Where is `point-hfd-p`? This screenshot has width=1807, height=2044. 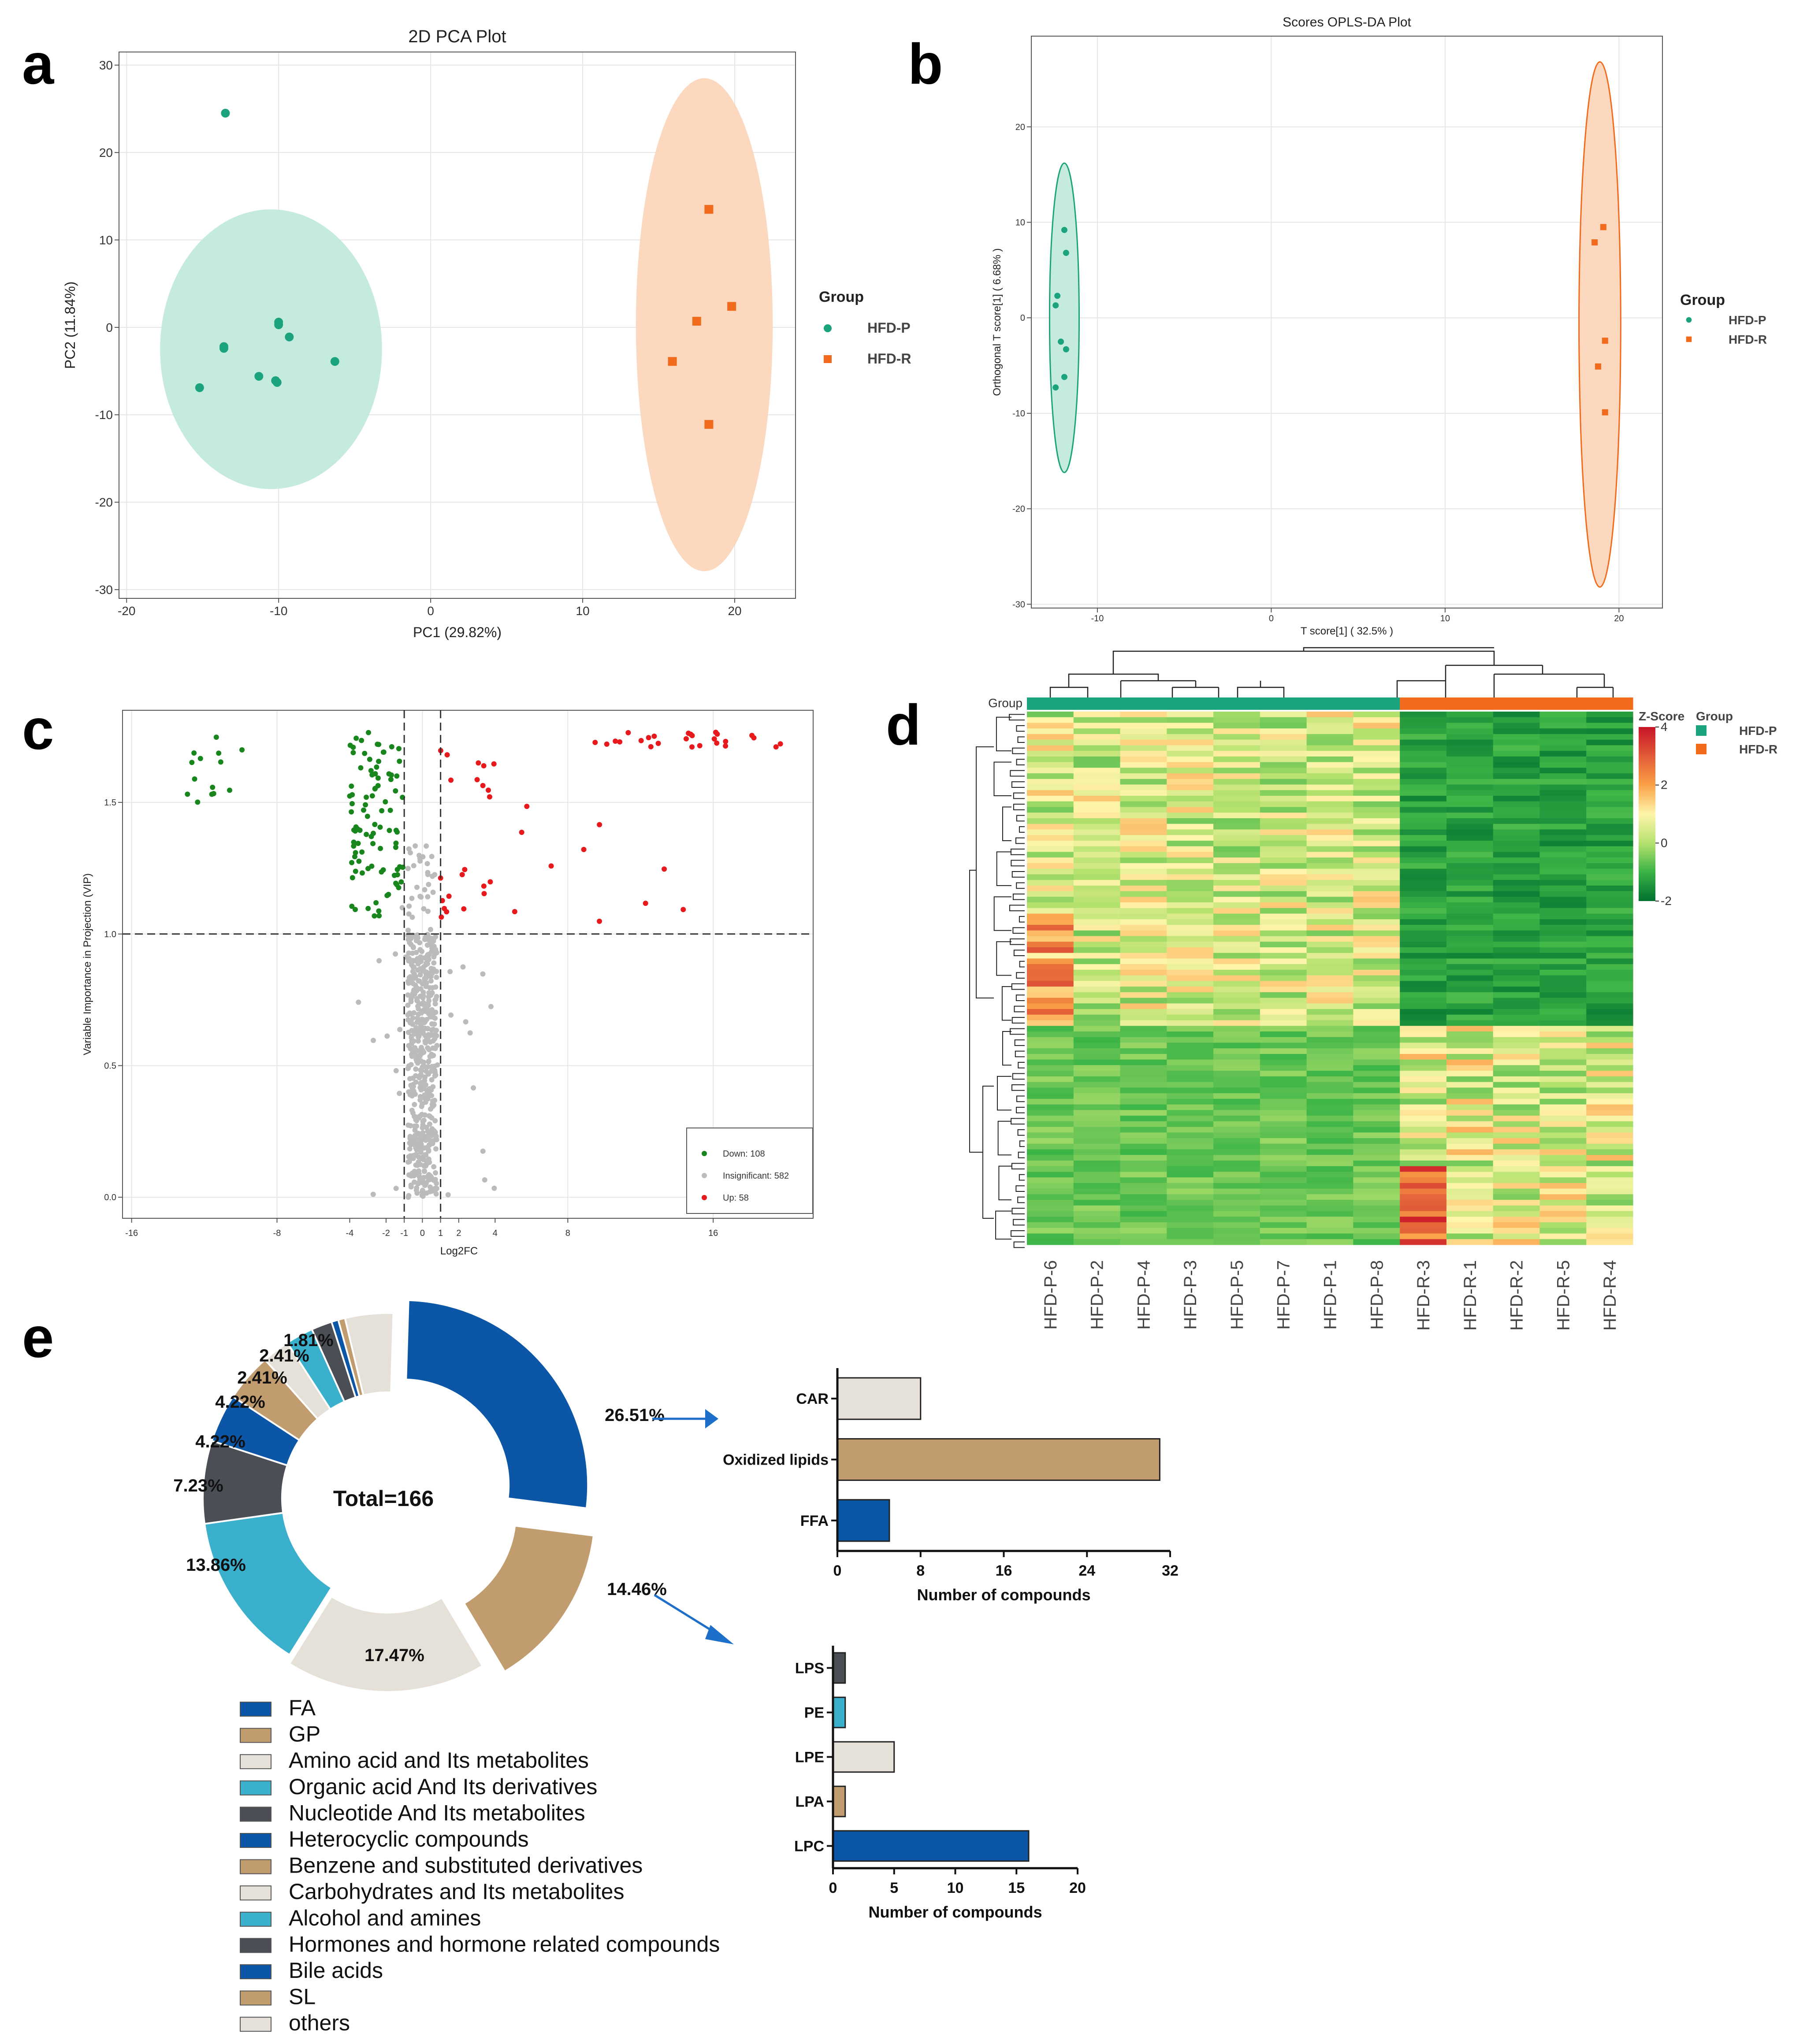
point-hfd-p is located at coordinates (225, 113).